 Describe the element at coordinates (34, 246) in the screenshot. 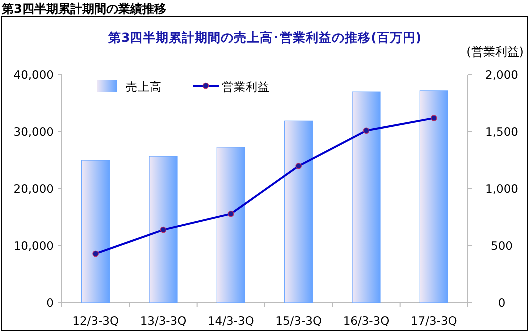

I see `y-tick-label: 10,000` at that location.